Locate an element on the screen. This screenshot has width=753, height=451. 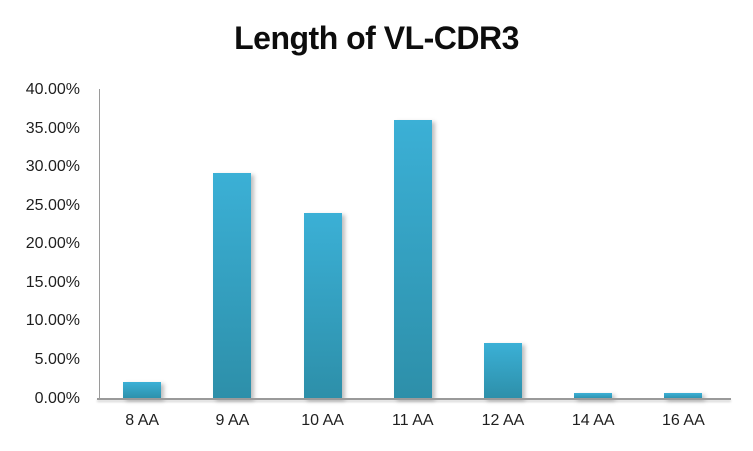
y-axis-tick-label: 20.00% is located at coordinates (52, 244).